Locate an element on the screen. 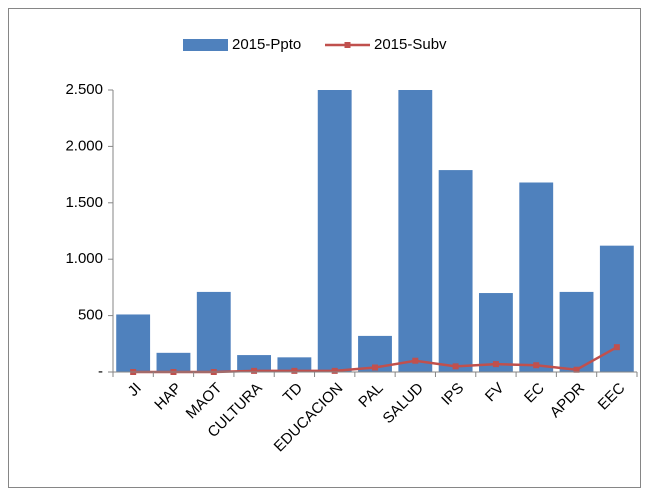 The width and height of the screenshot is (649, 496). legend-marker is located at coordinates (347, 45).